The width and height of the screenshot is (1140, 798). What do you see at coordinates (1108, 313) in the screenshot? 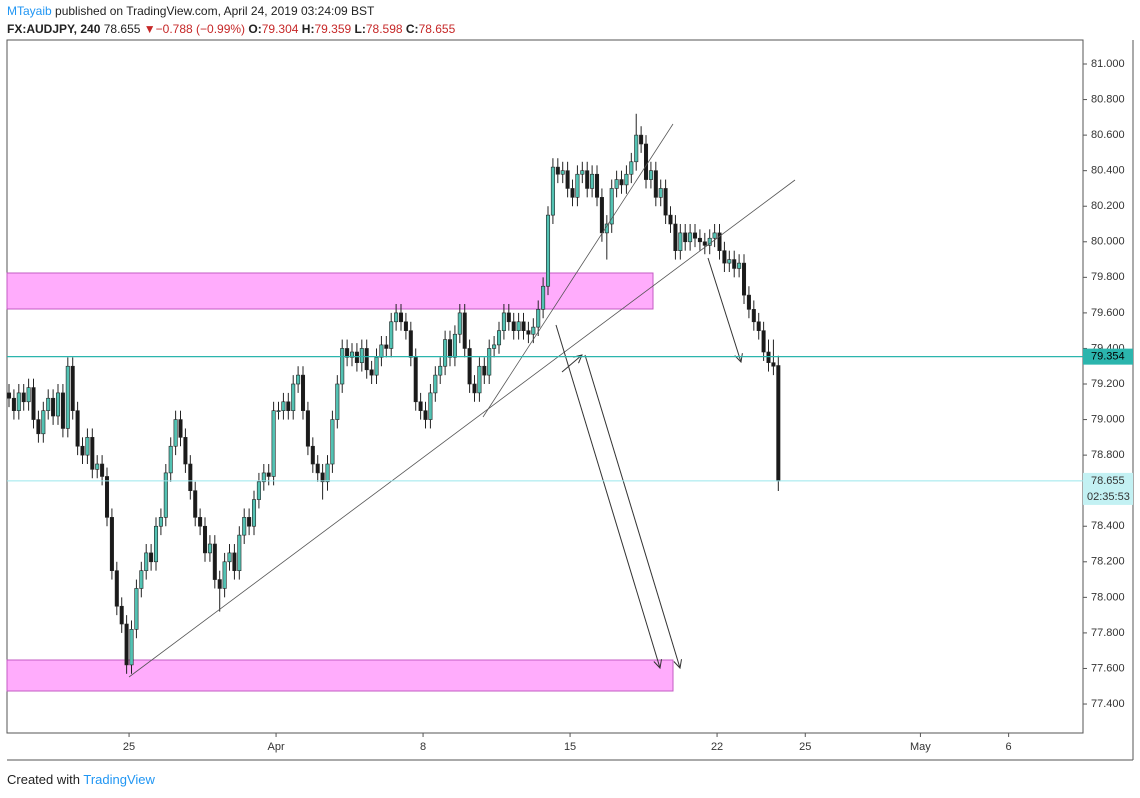
I see `y-tick-label: 79.600` at bounding box center [1108, 313].